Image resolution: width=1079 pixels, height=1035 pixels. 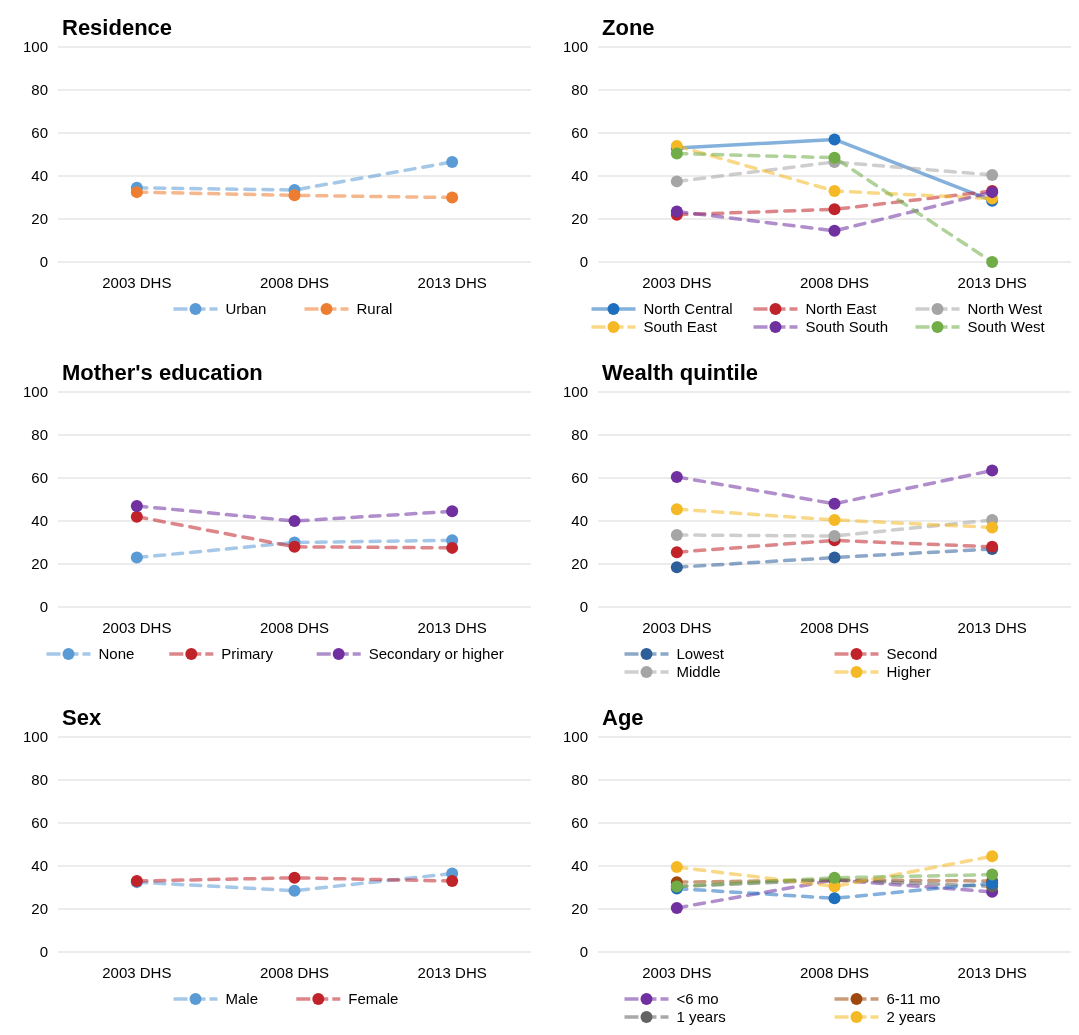 What do you see at coordinates (374, 309) in the screenshot?
I see `legend-label: Rural` at bounding box center [374, 309].